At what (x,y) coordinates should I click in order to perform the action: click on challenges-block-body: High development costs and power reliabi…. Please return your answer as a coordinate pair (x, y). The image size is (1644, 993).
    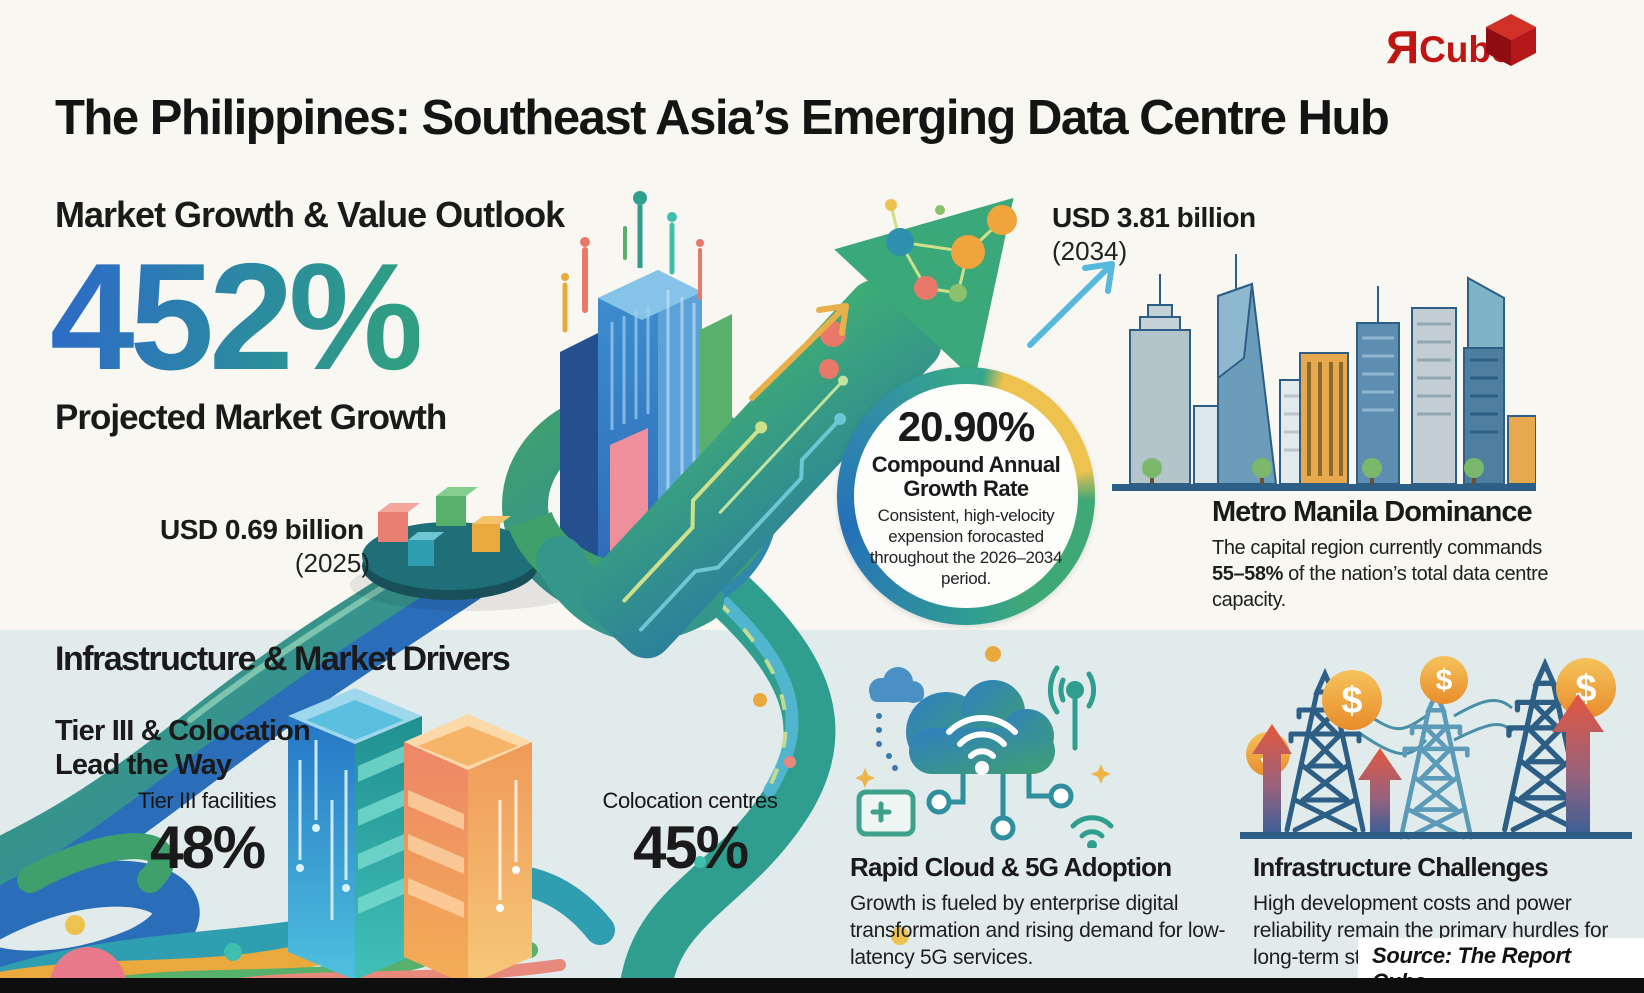
    Looking at the image, I should click on (1431, 930).